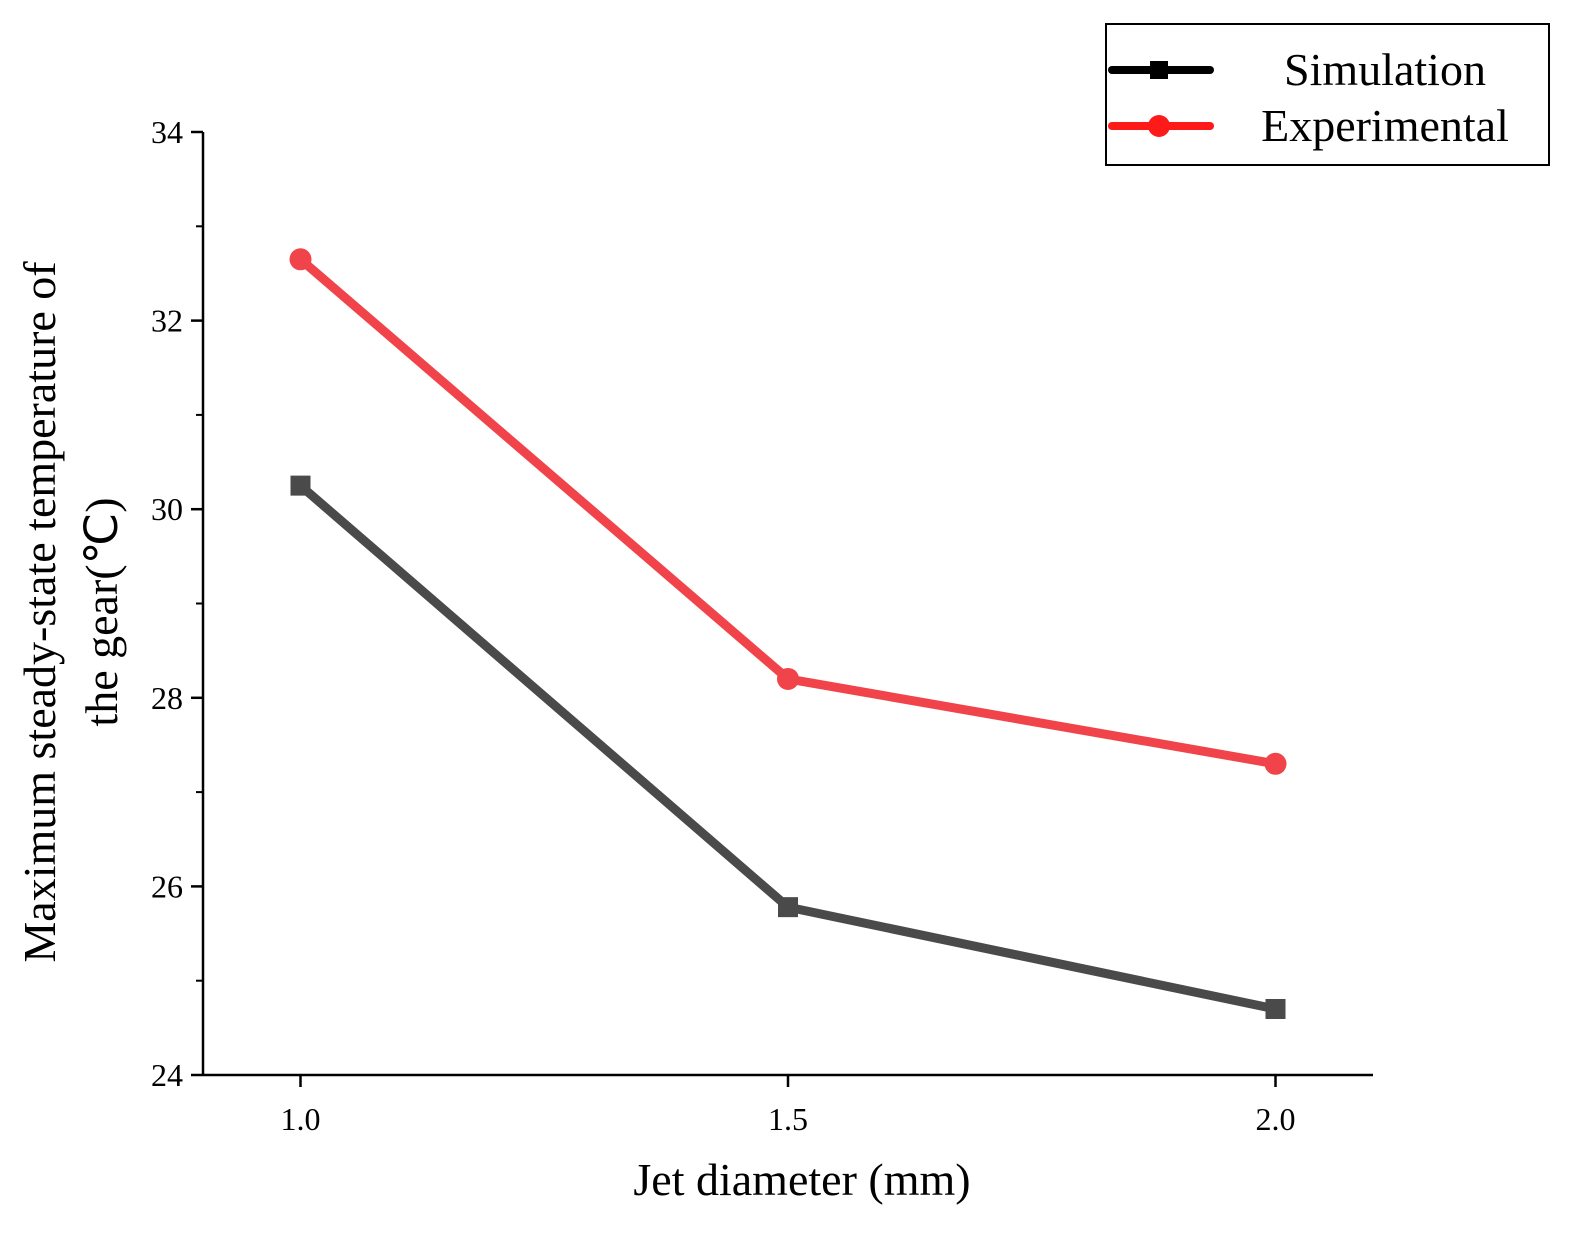  What do you see at coordinates (1159, 70) in the screenshot?
I see `simulation-legend-marker` at bounding box center [1159, 70].